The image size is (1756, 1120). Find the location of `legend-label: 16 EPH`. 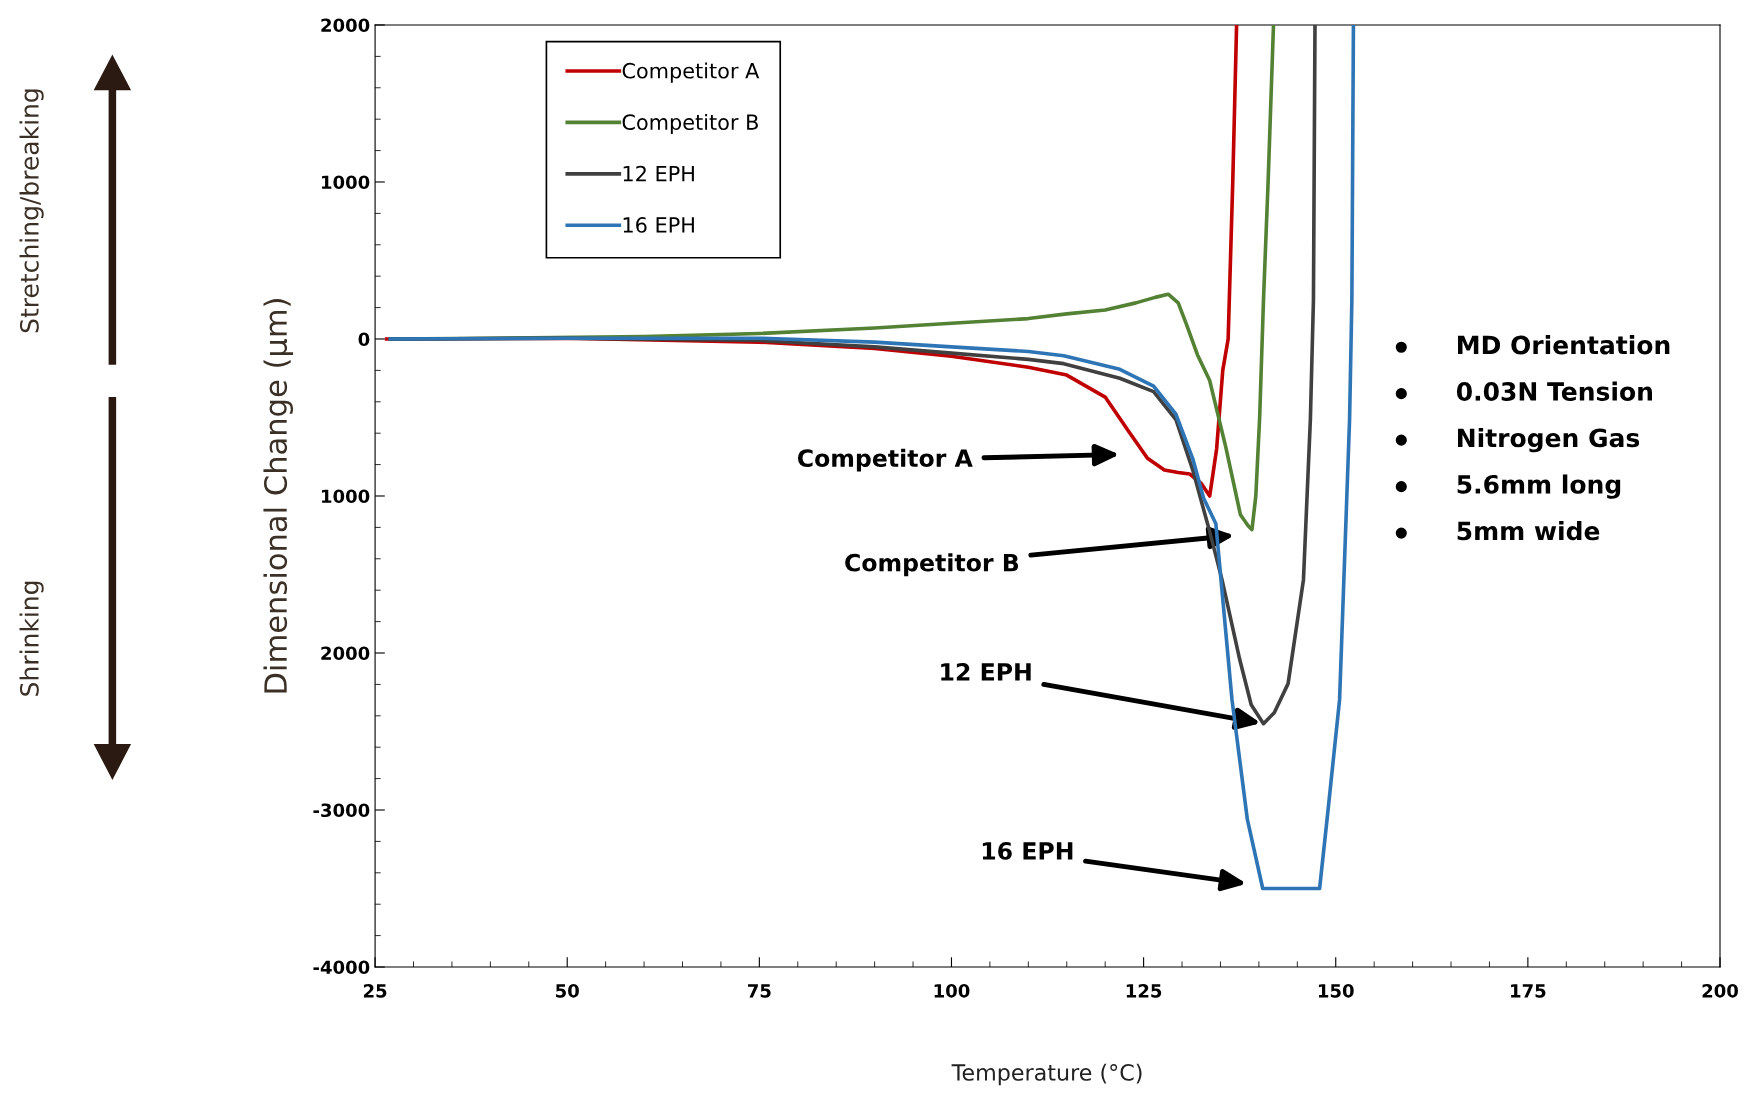

legend-label: 16 EPH is located at coordinates (658, 225).